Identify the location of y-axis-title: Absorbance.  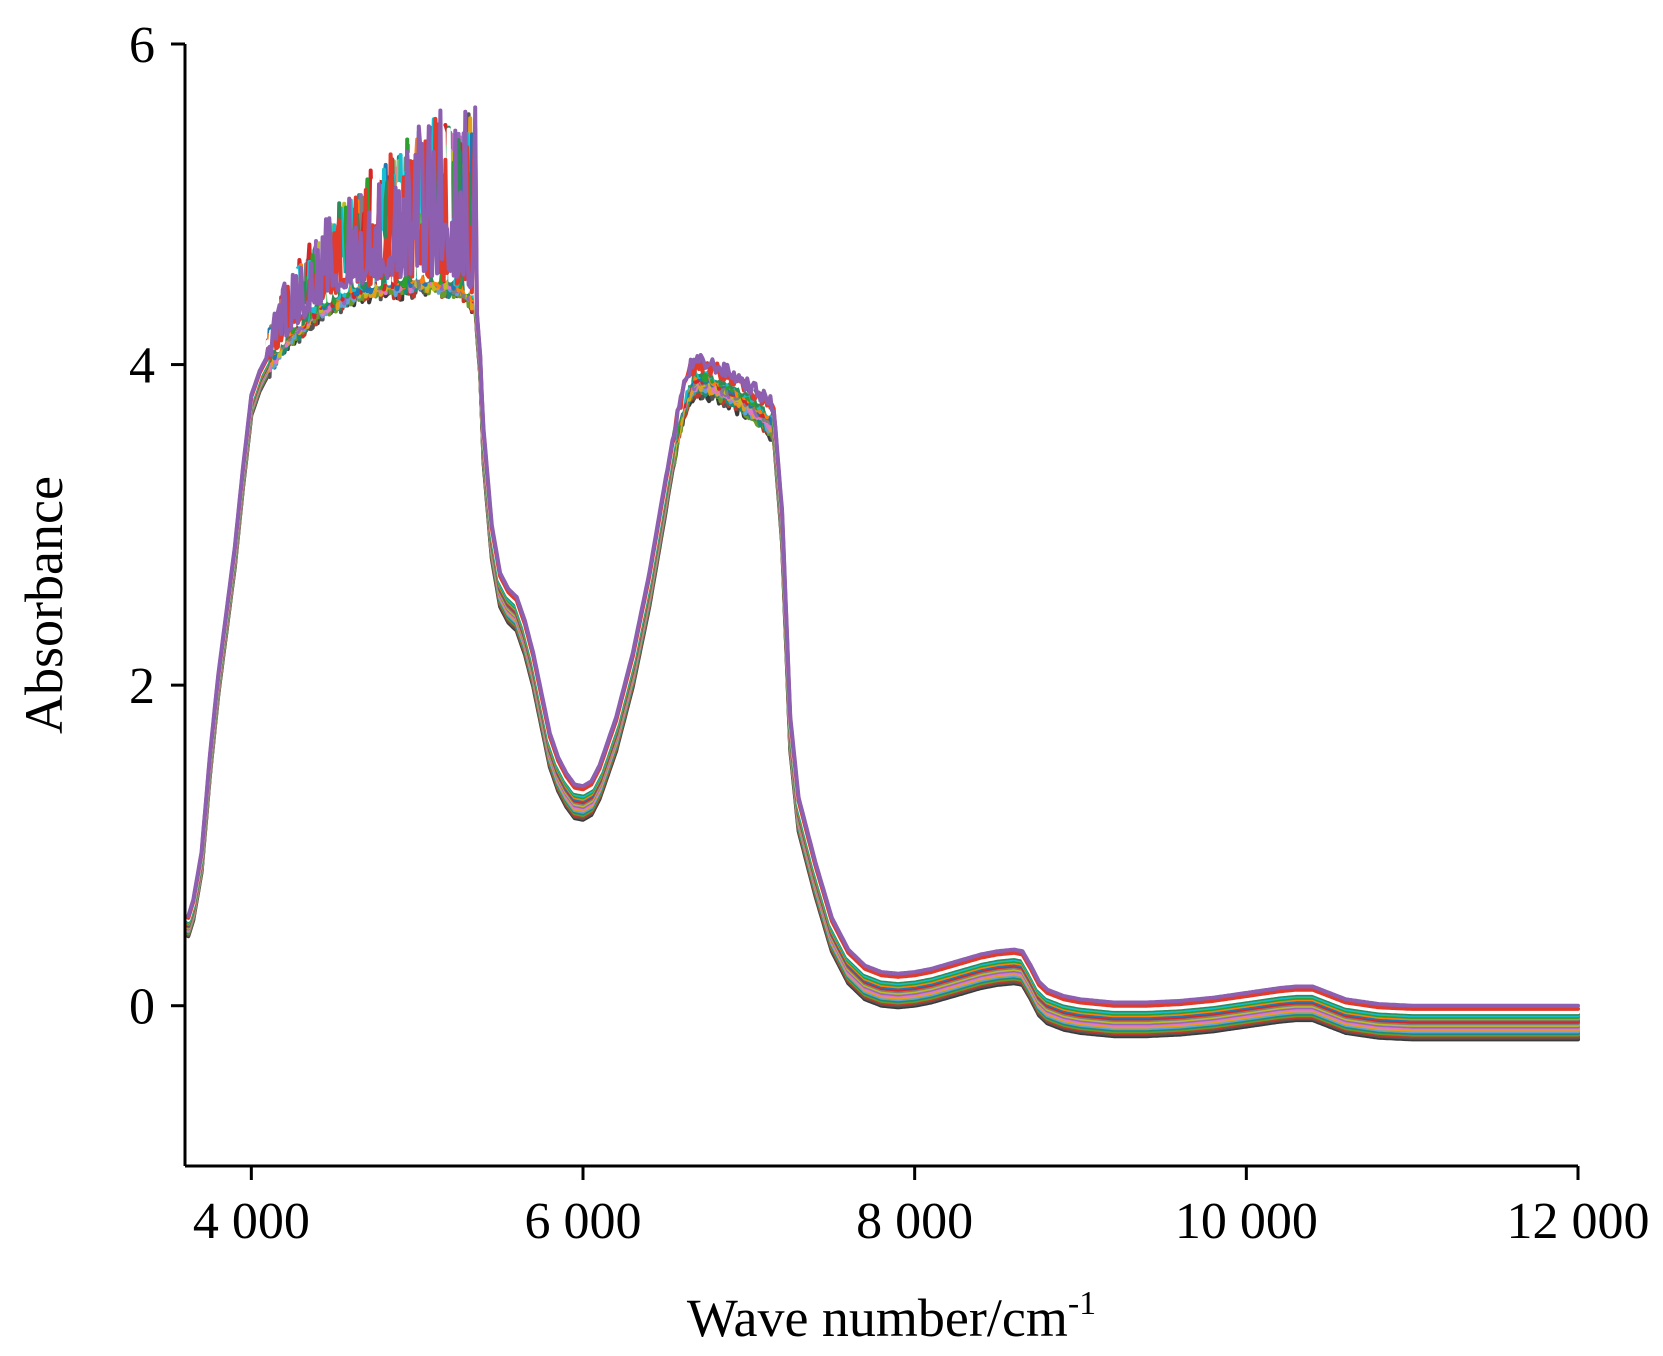
(44, 605).